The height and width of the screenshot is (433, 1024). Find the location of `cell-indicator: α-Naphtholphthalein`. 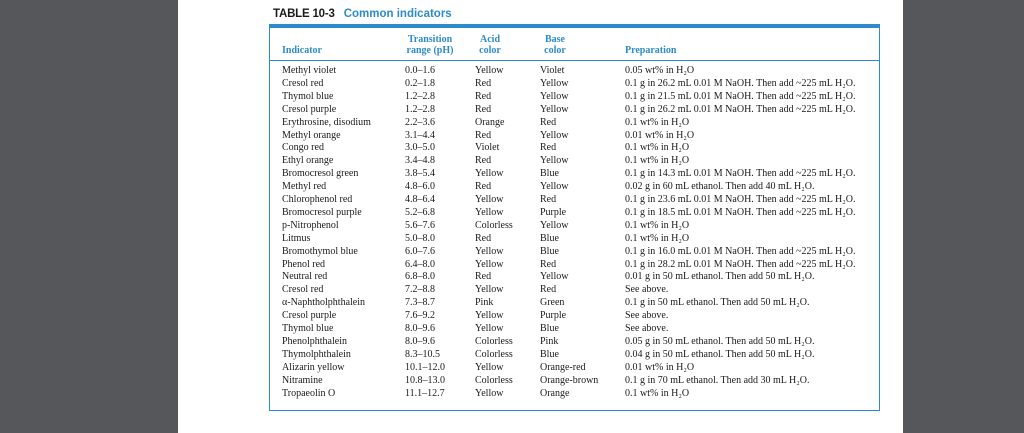

cell-indicator: α-Naphtholphthalein is located at coordinates (323, 303).